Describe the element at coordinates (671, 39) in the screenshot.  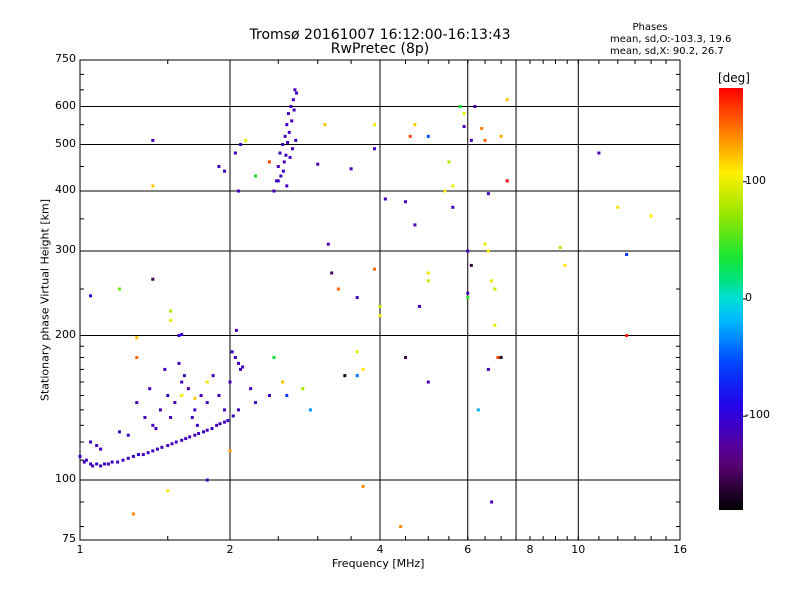
I see `phases-o-mode: mean, sd,O:-103.3, 19.6` at that location.